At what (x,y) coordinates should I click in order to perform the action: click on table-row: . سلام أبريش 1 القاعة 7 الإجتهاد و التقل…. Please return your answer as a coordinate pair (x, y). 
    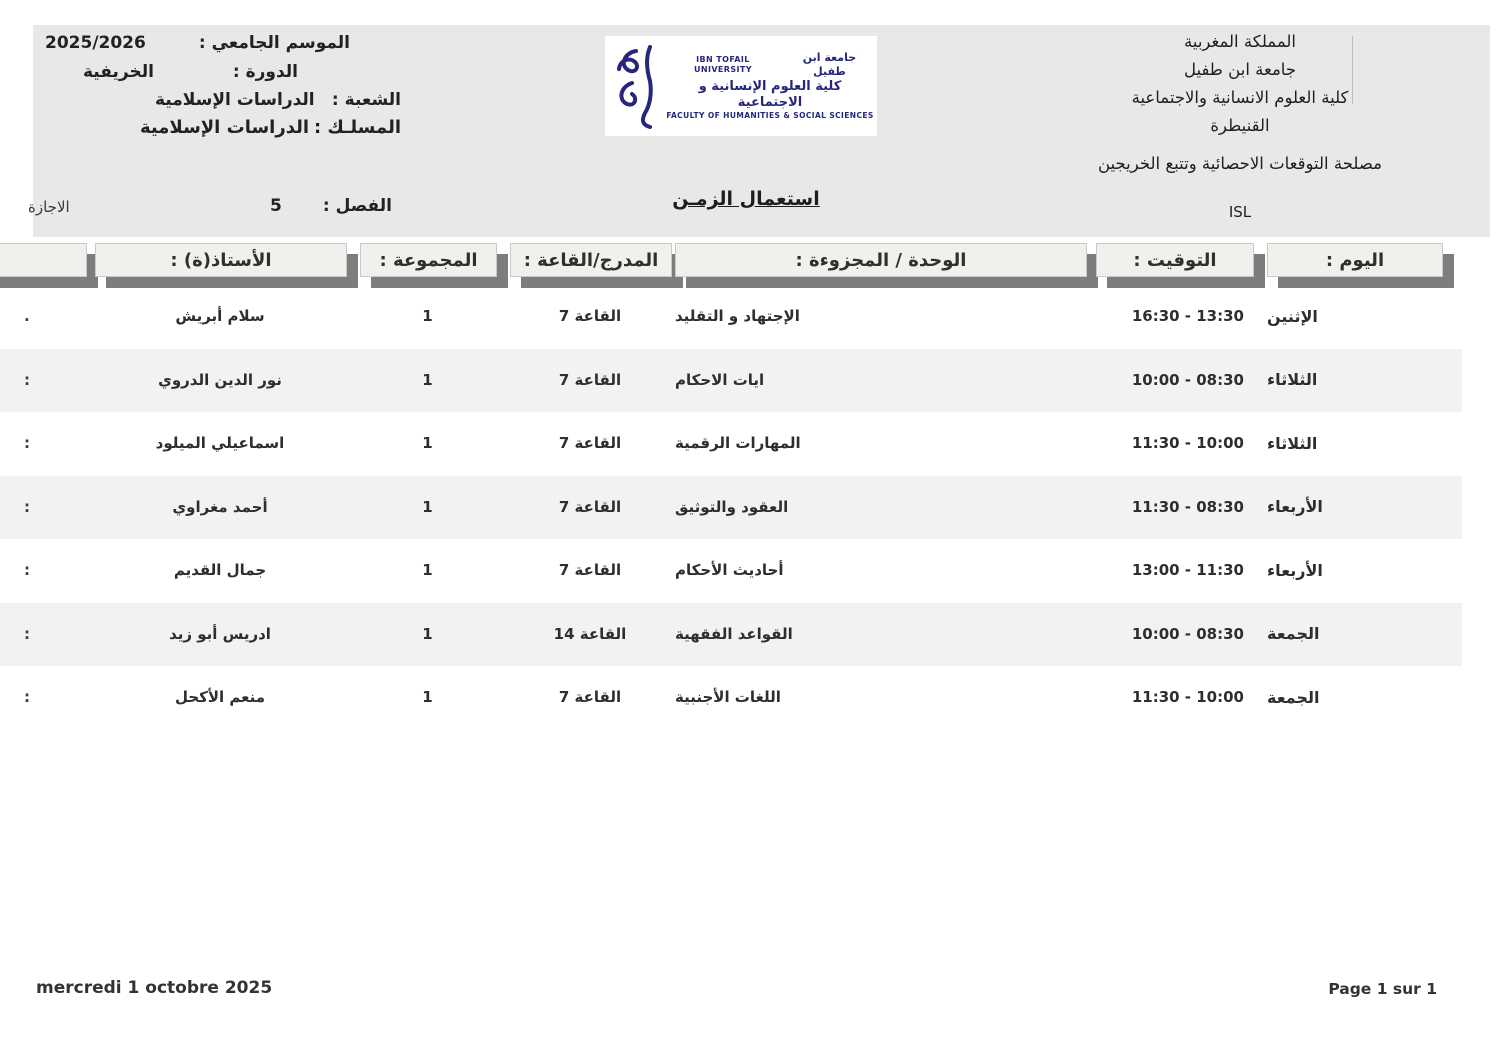
    Looking at the image, I should click on (731, 316).